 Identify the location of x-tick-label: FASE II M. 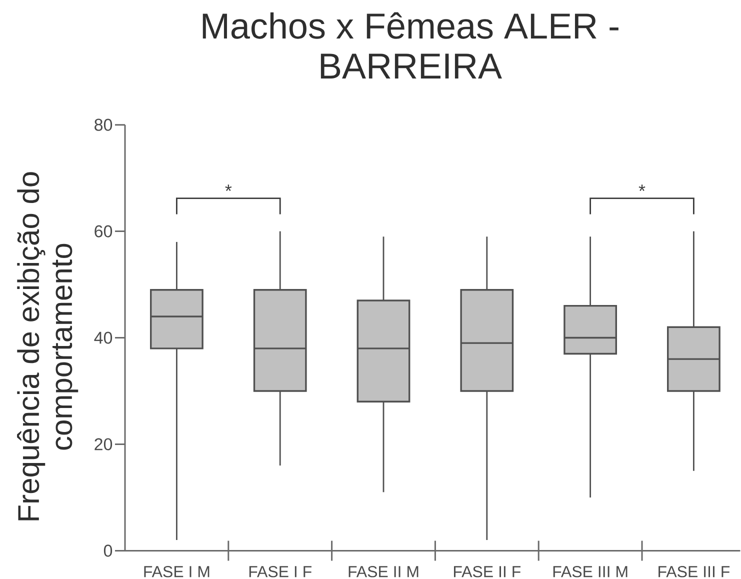
(383, 572).